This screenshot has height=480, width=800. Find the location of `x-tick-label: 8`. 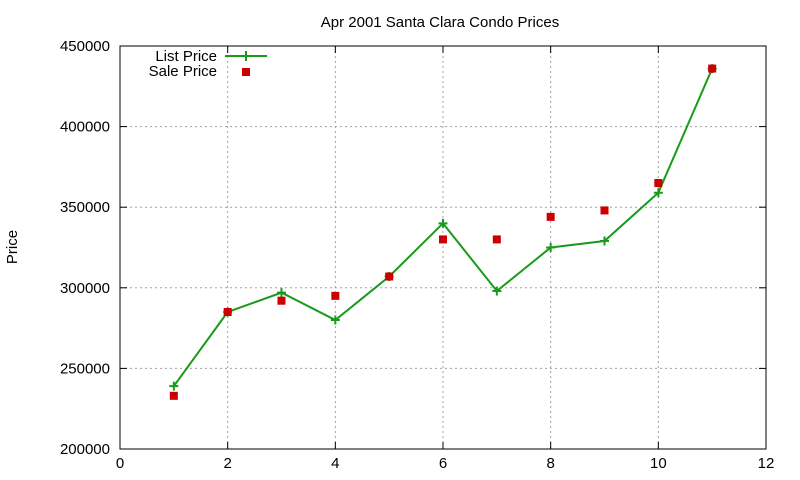

x-tick-label: 8 is located at coordinates (550, 463).